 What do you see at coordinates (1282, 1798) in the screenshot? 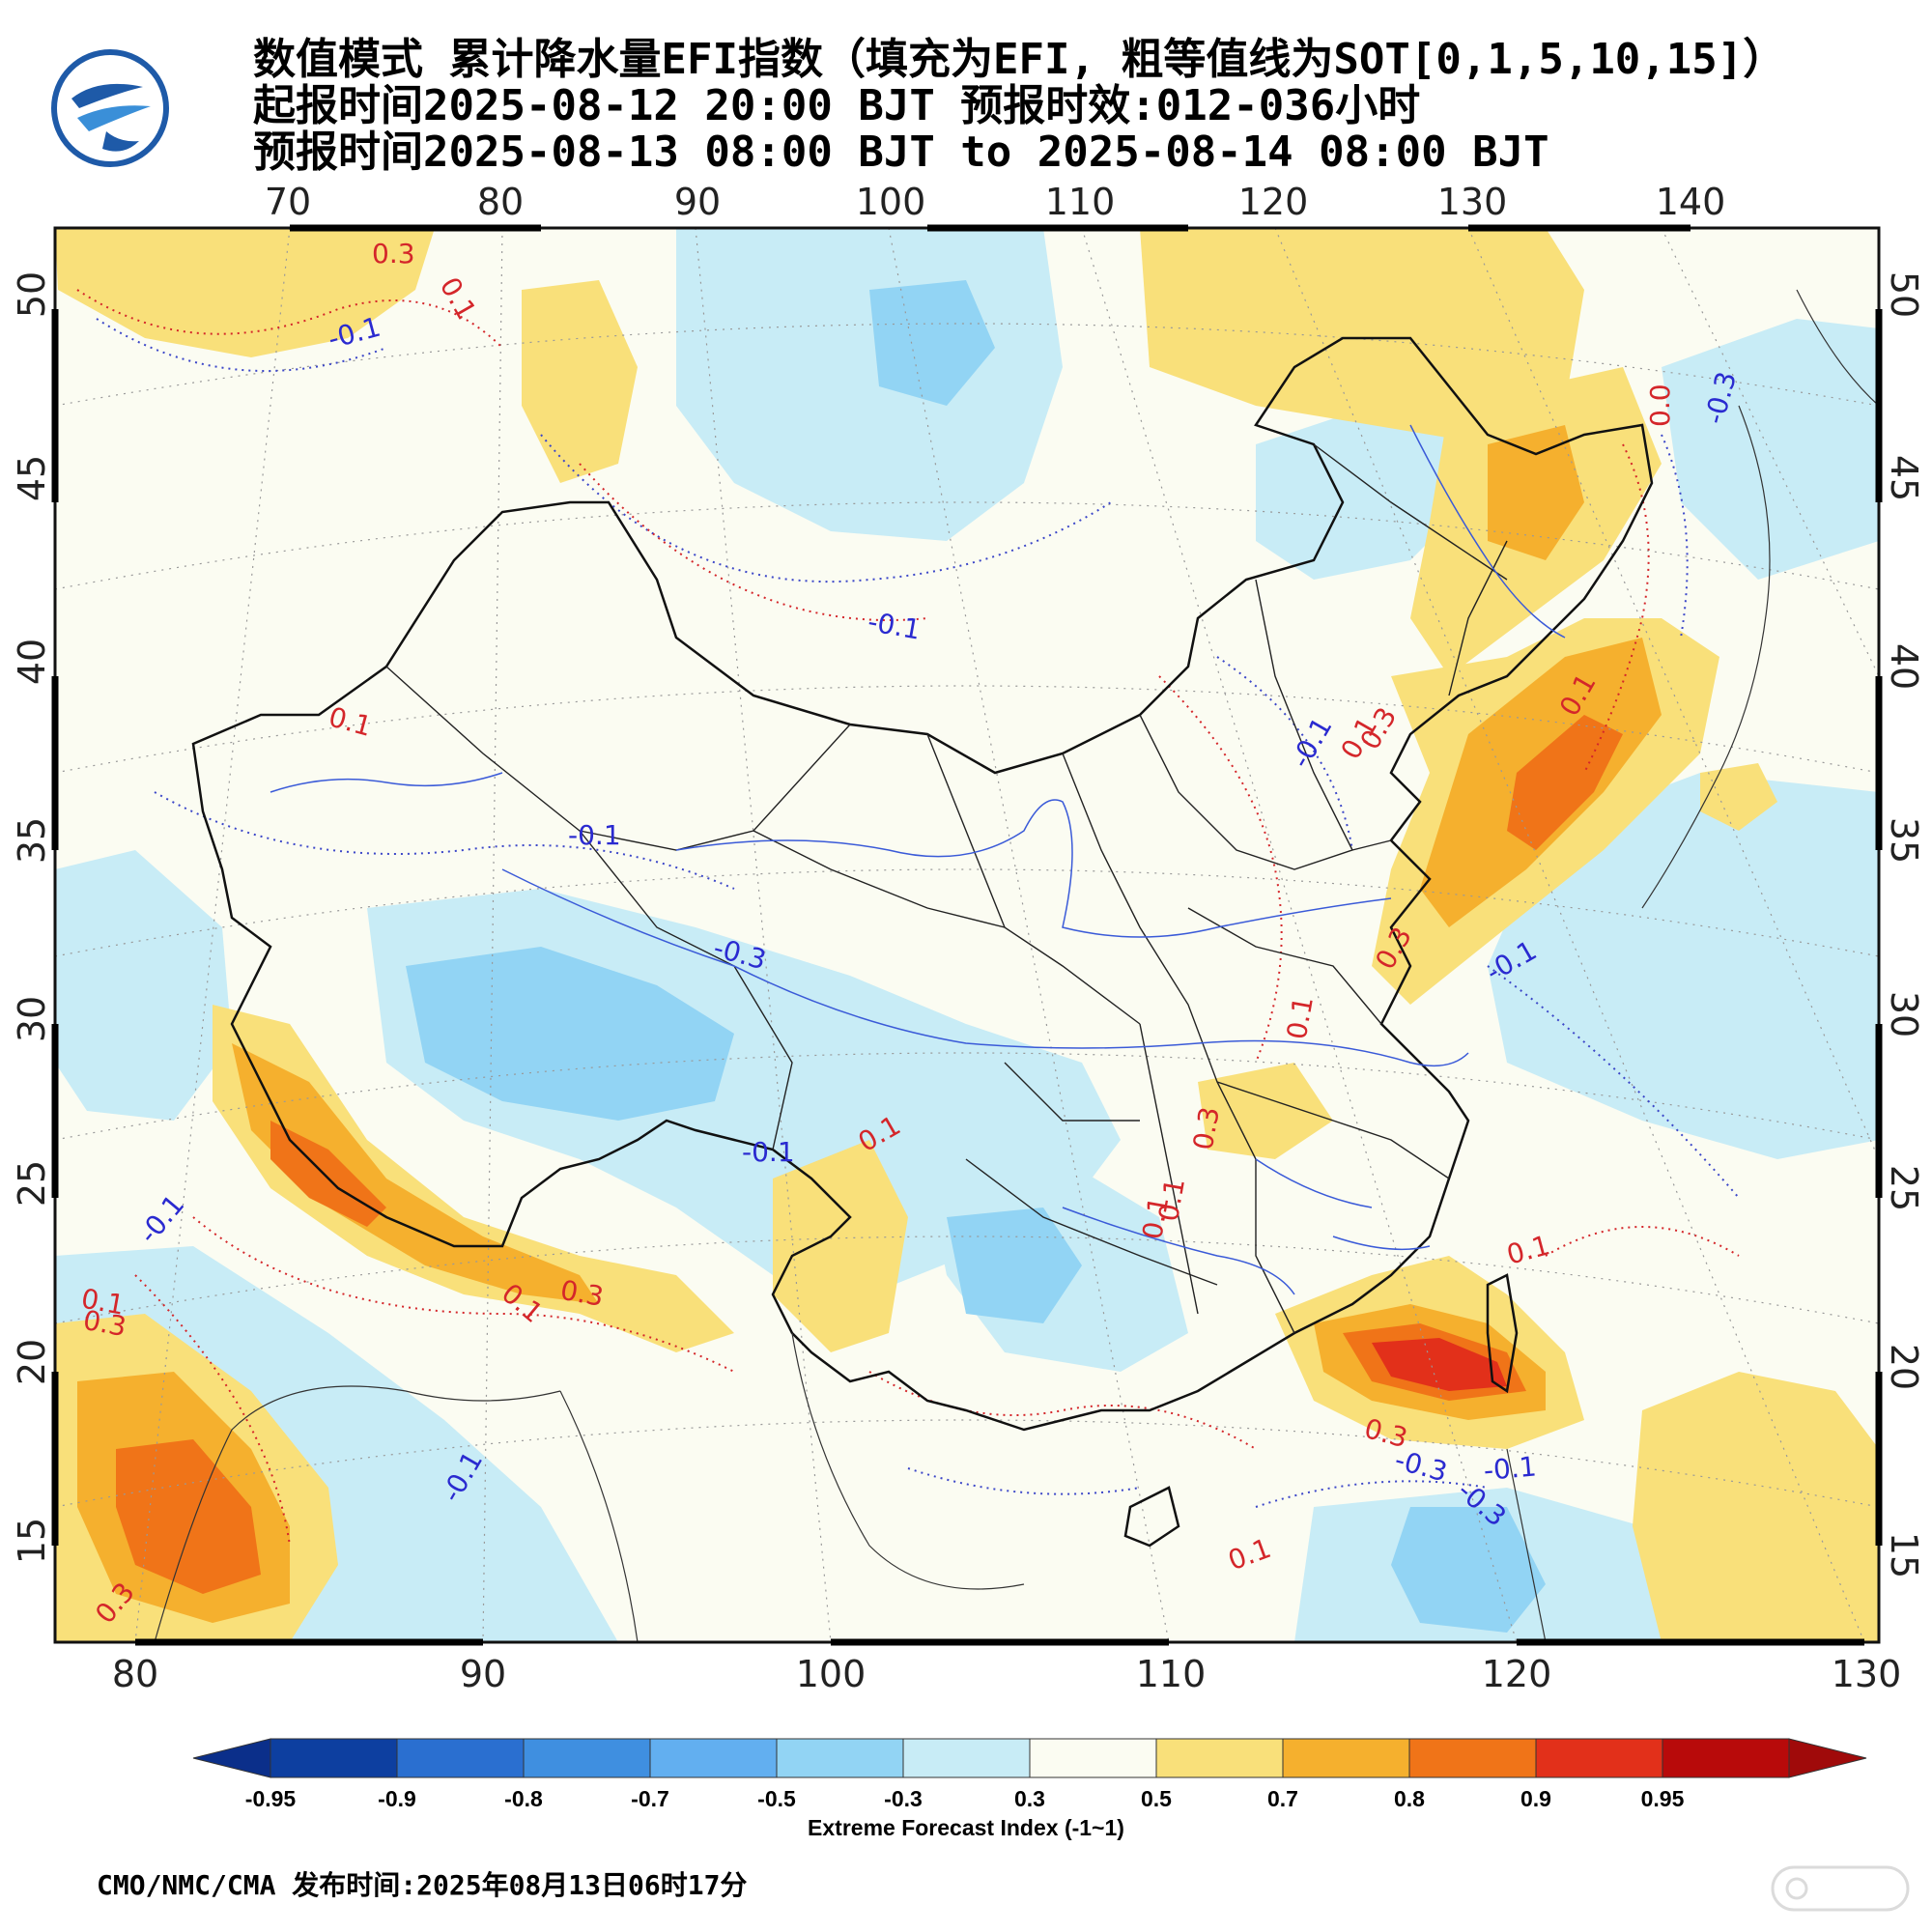
I see `colorbar-tick-label: 0.7` at bounding box center [1282, 1798].